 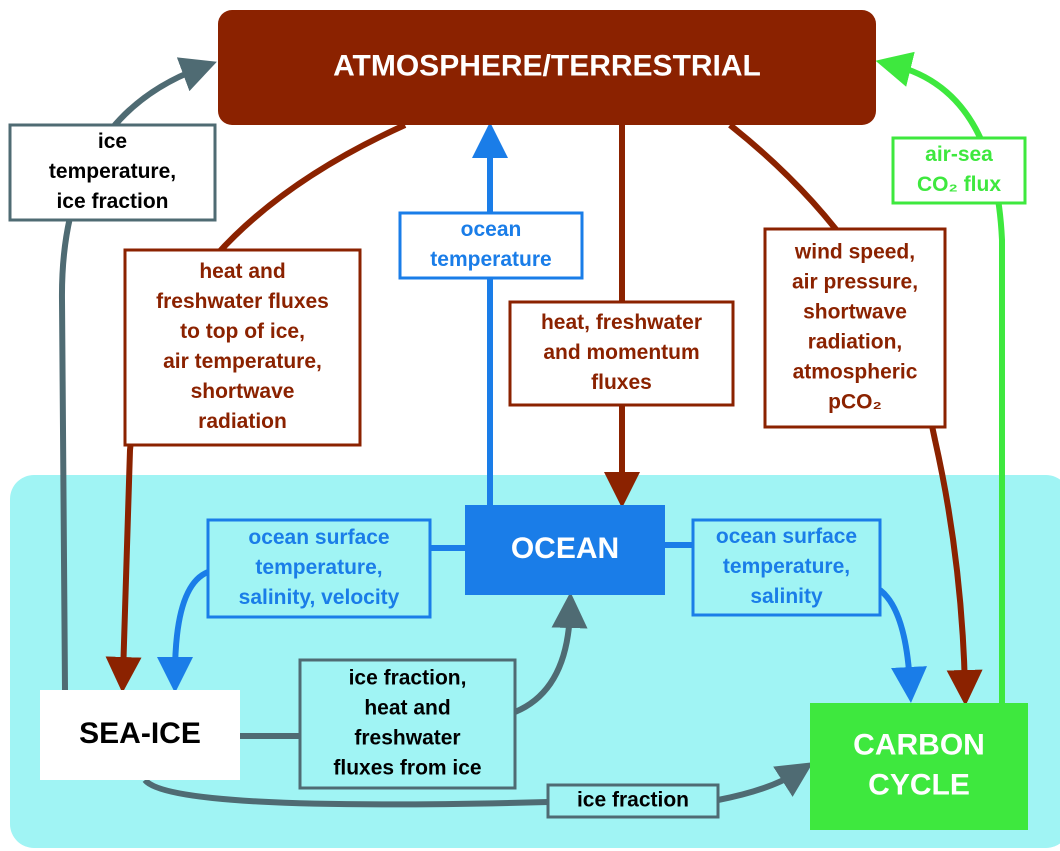 What do you see at coordinates (959, 184) in the screenshot?
I see `label-text: CO₂ flux` at bounding box center [959, 184].